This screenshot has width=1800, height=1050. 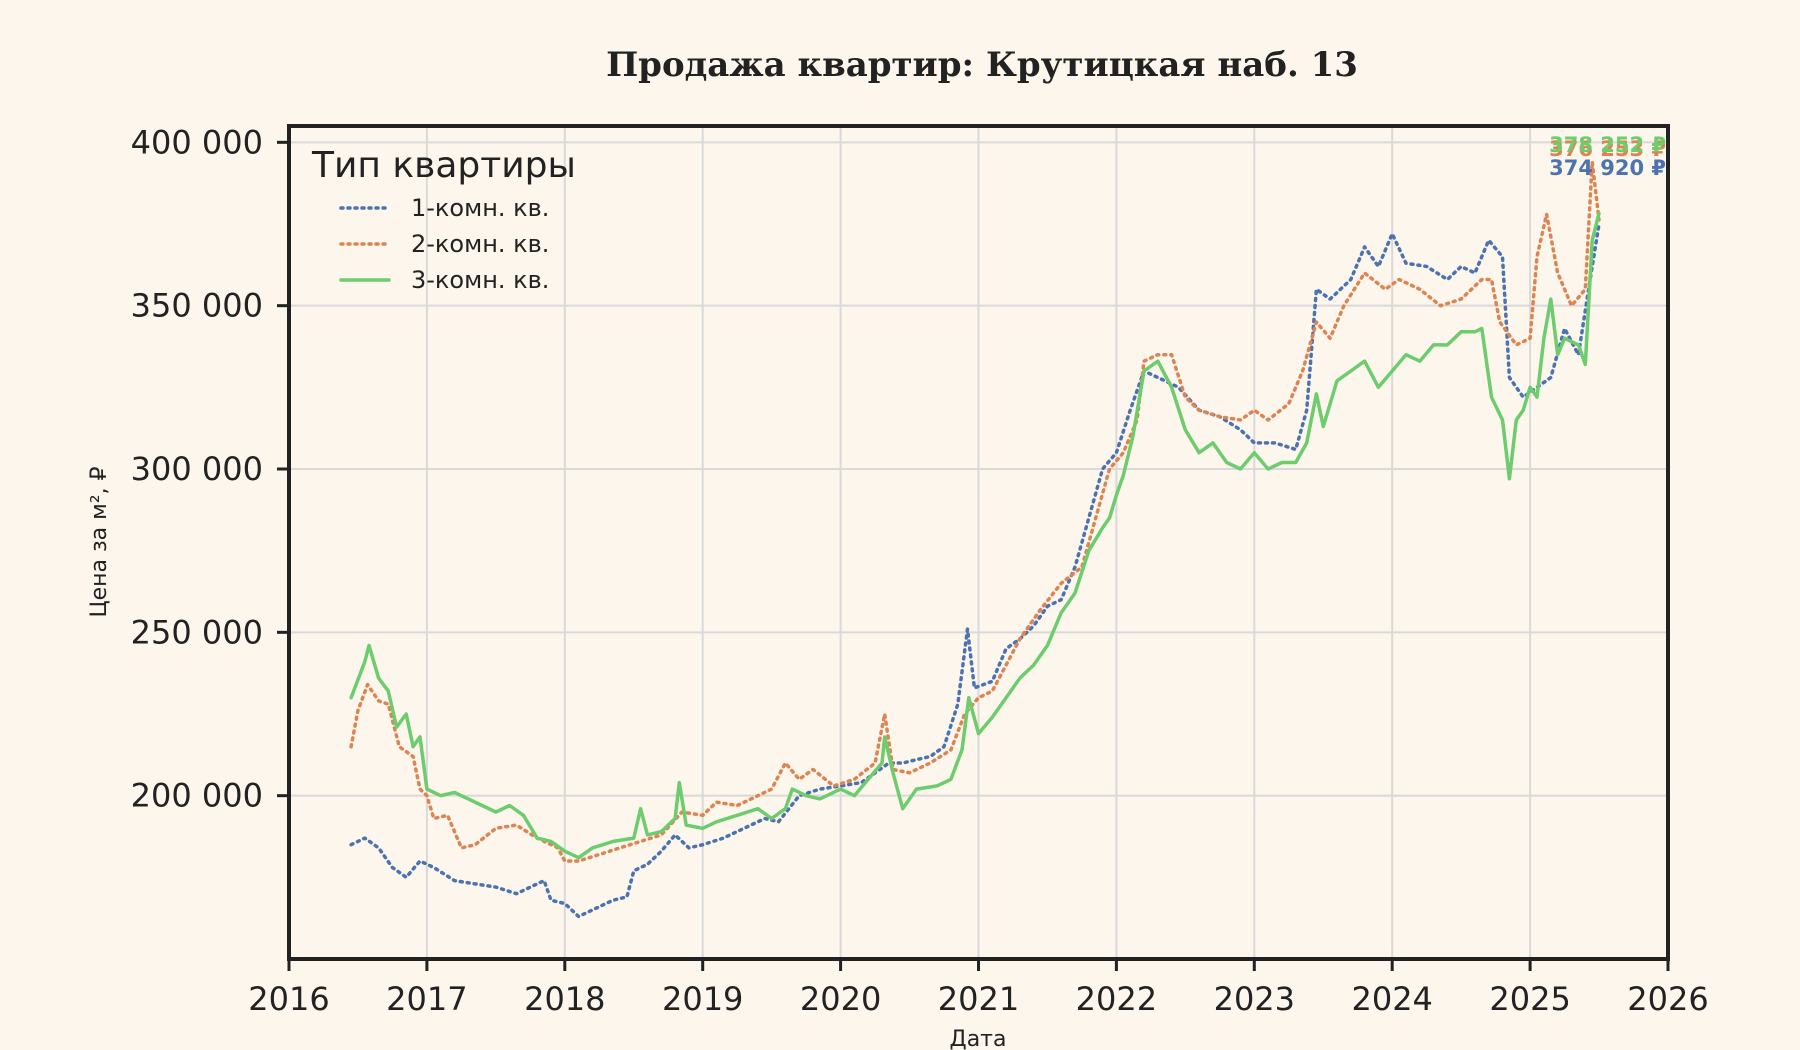 What do you see at coordinates (978, 999) in the screenshot?
I see `x-tick-label: 2021` at bounding box center [978, 999].